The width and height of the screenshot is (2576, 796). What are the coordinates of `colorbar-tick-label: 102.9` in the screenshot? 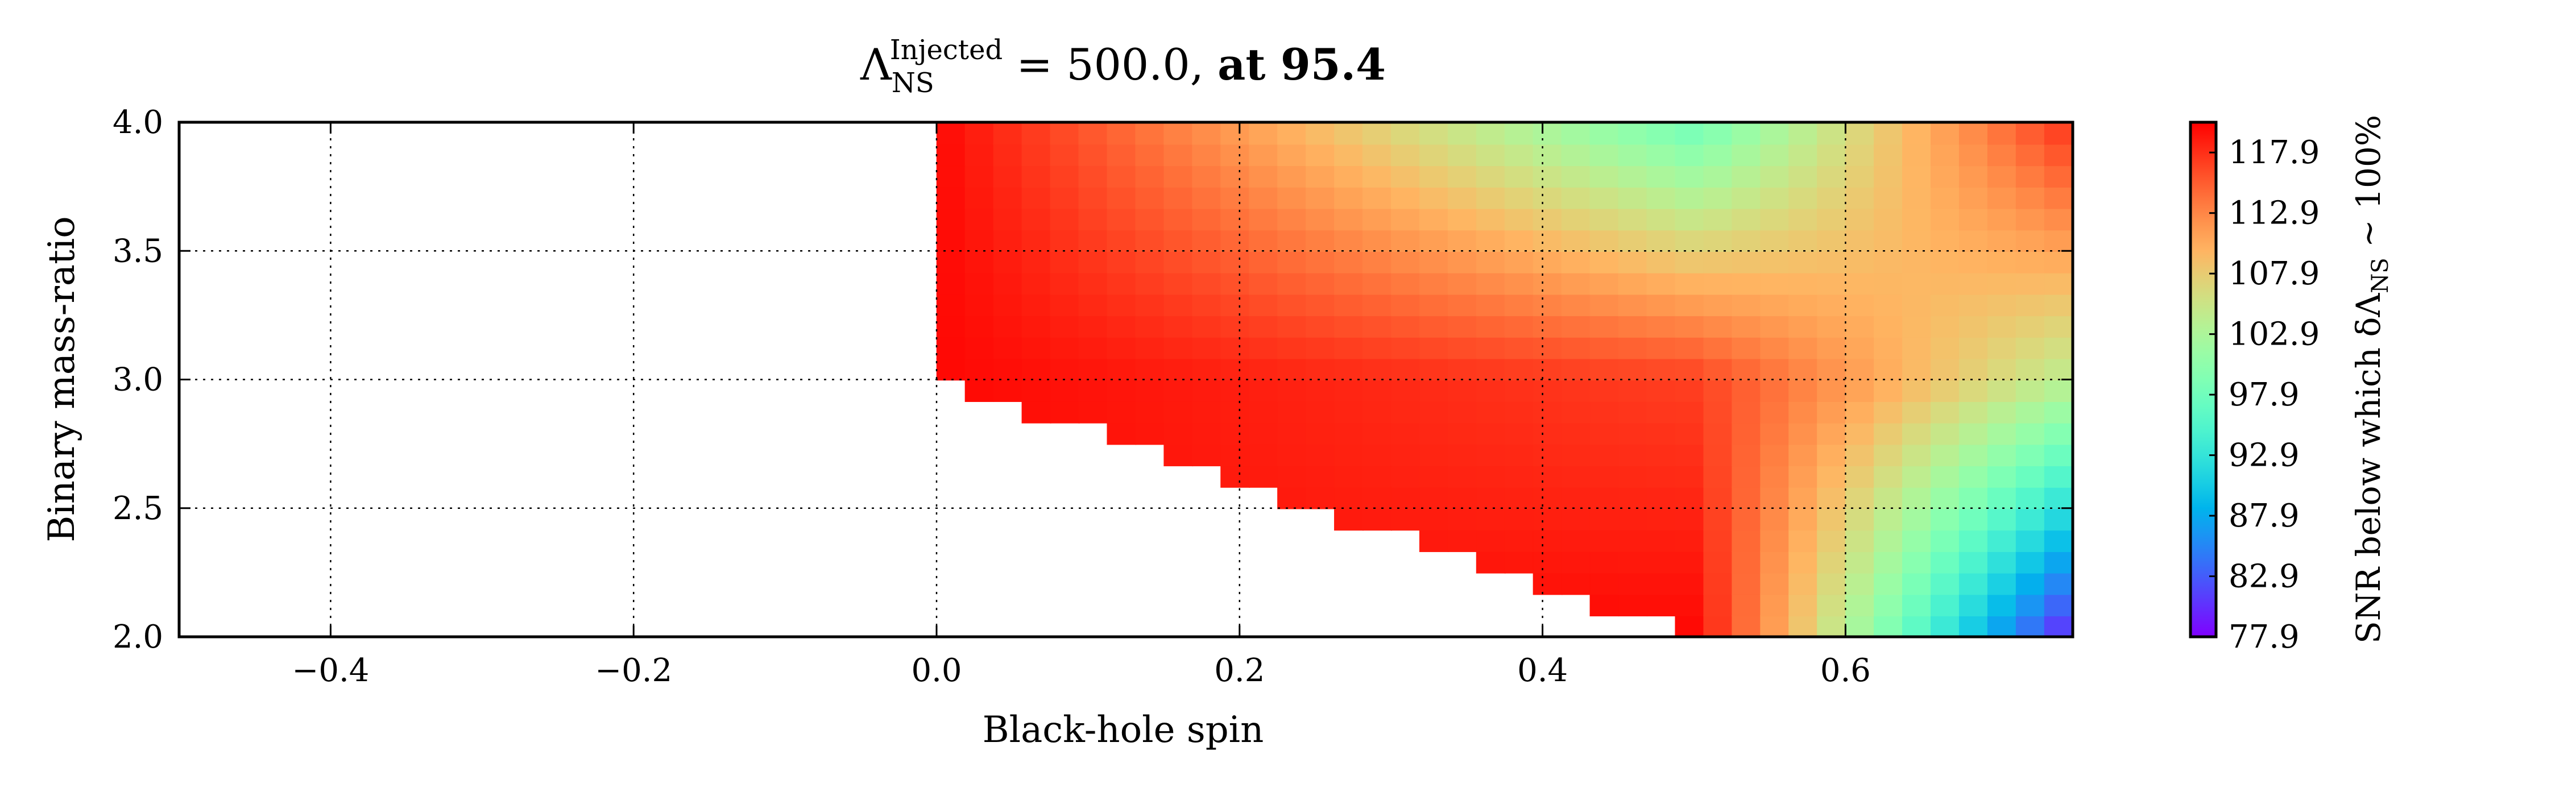 It's located at (2274, 335).